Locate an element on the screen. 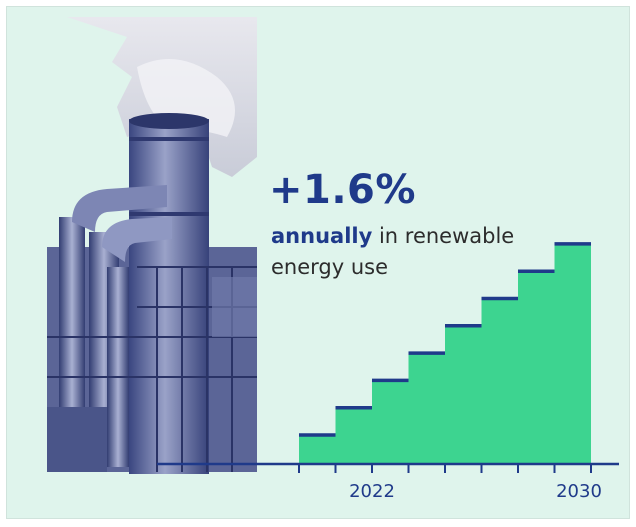 The image size is (636, 527). x-tick-label-2030: 2030 is located at coordinates (579, 491).